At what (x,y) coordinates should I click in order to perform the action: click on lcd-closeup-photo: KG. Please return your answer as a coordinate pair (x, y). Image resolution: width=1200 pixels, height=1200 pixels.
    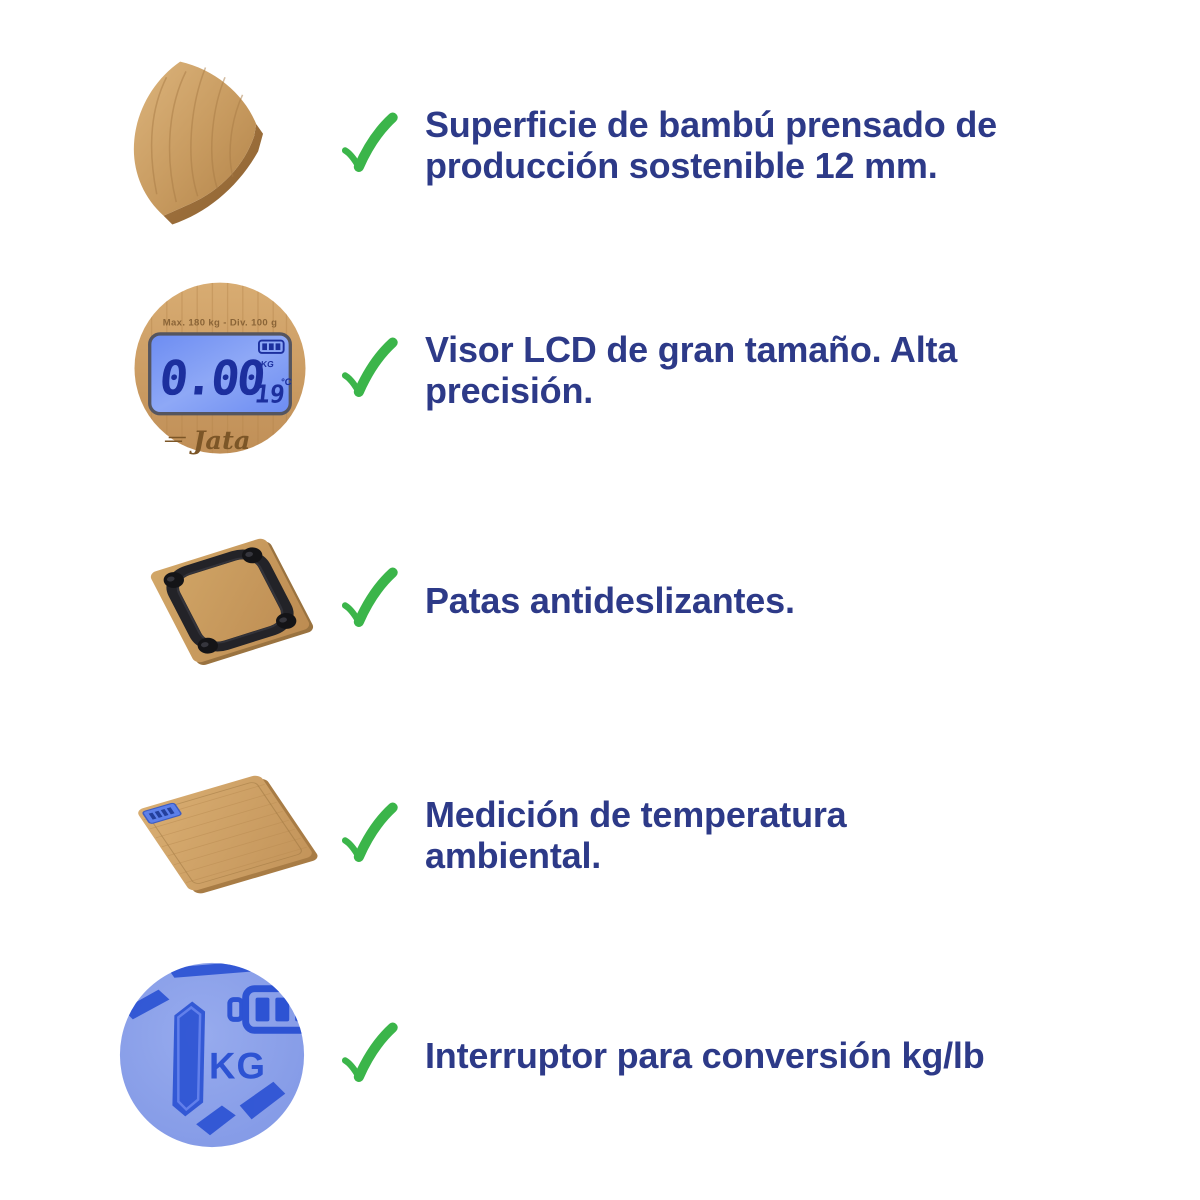
    Looking at the image, I should click on (160, 1055).